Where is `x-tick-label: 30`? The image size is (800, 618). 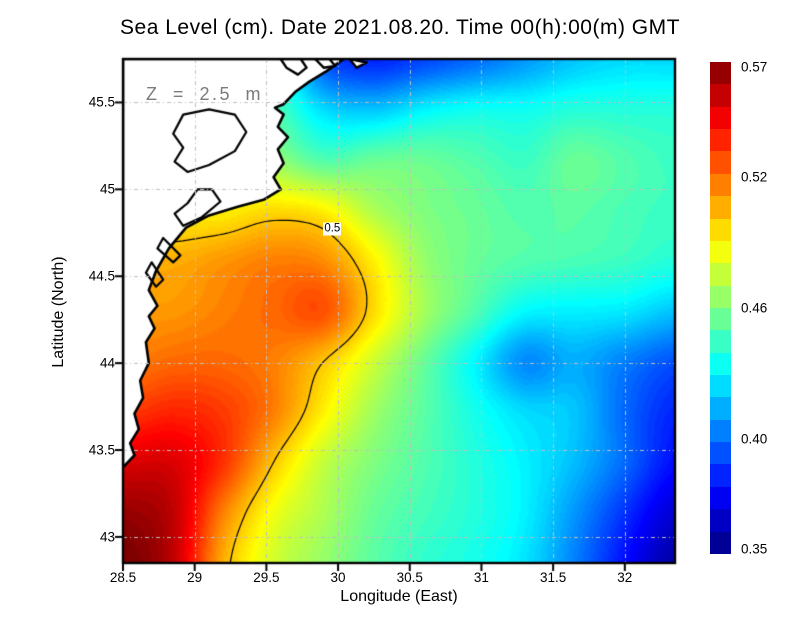
x-tick-label: 30 is located at coordinates (338, 577).